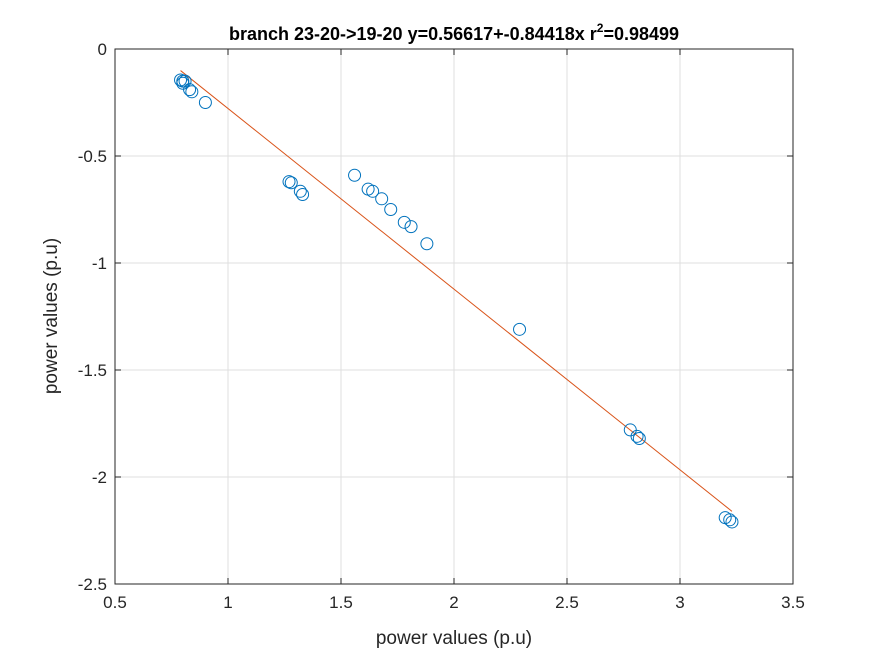 The height and width of the screenshot is (656, 875). What do you see at coordinates (102, 49) in the screenshot?
I see `y-tick-label: 0` at bounding box center [102, 49].